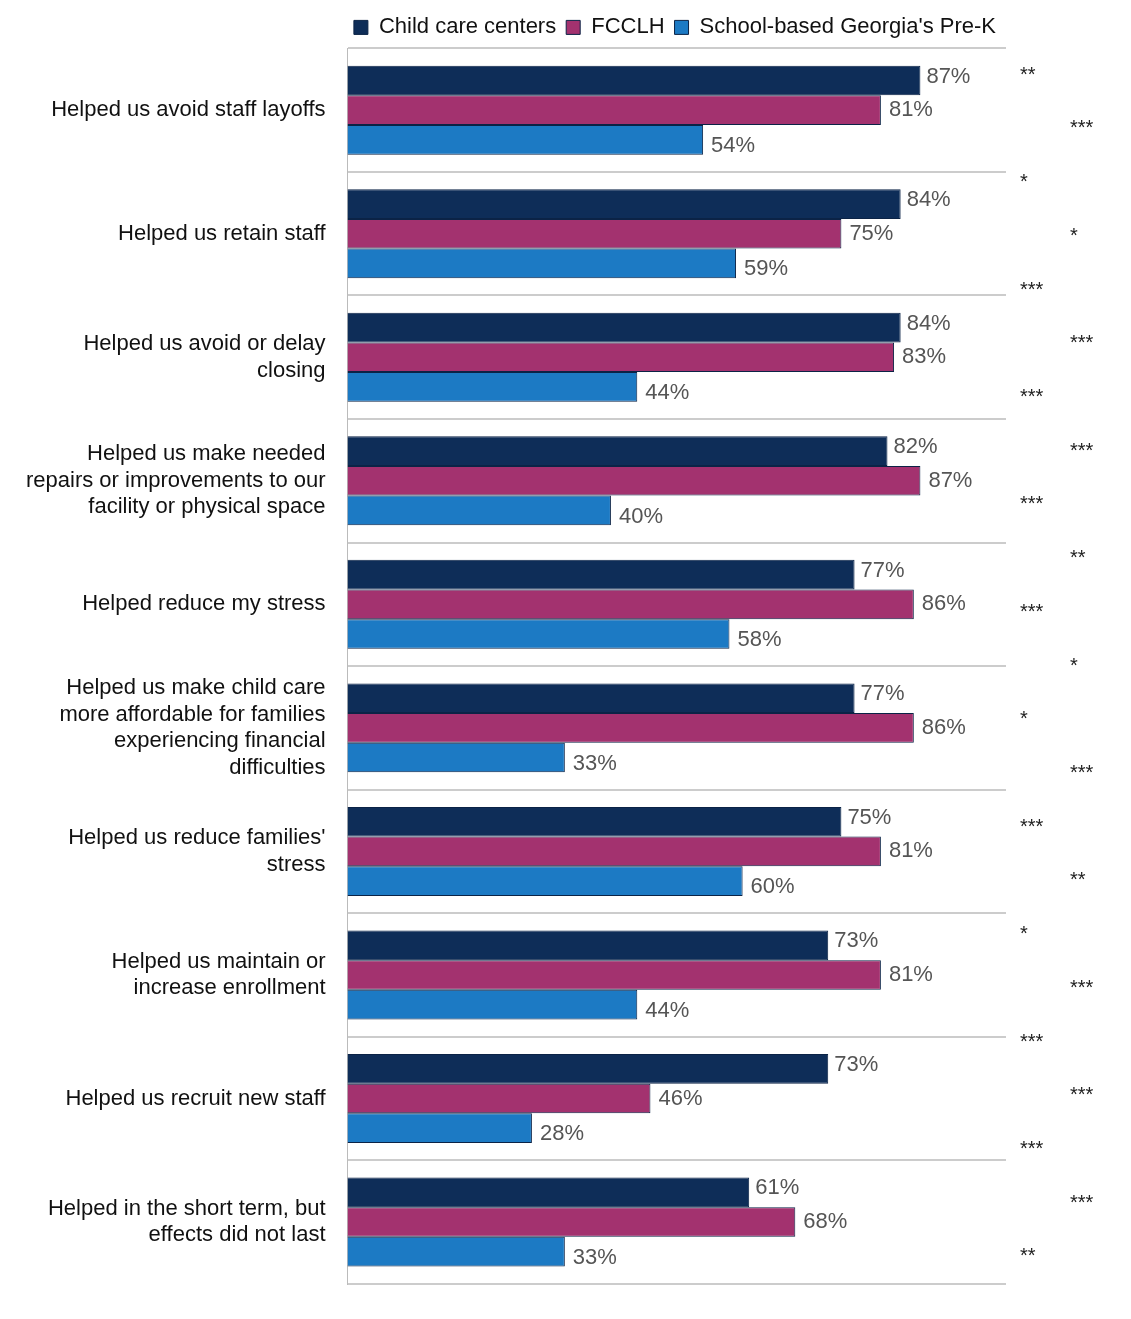  What do you see at coordinates (175, 479) in the screenshot?
I see `y-tick-label: Helped us make needed repairs or improvements to our facility or physical space` at bounding box center [175, 479].